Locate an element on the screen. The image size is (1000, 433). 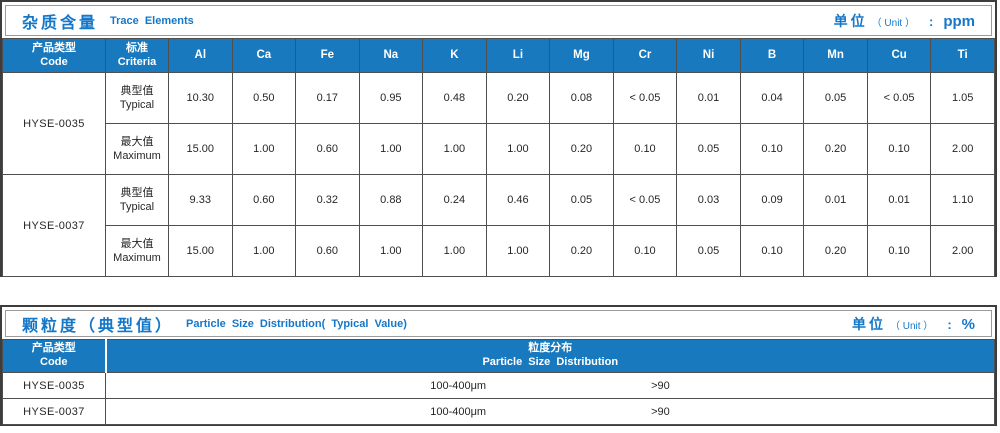
value-cell: 0.09 is located at coordinates (772, 200).